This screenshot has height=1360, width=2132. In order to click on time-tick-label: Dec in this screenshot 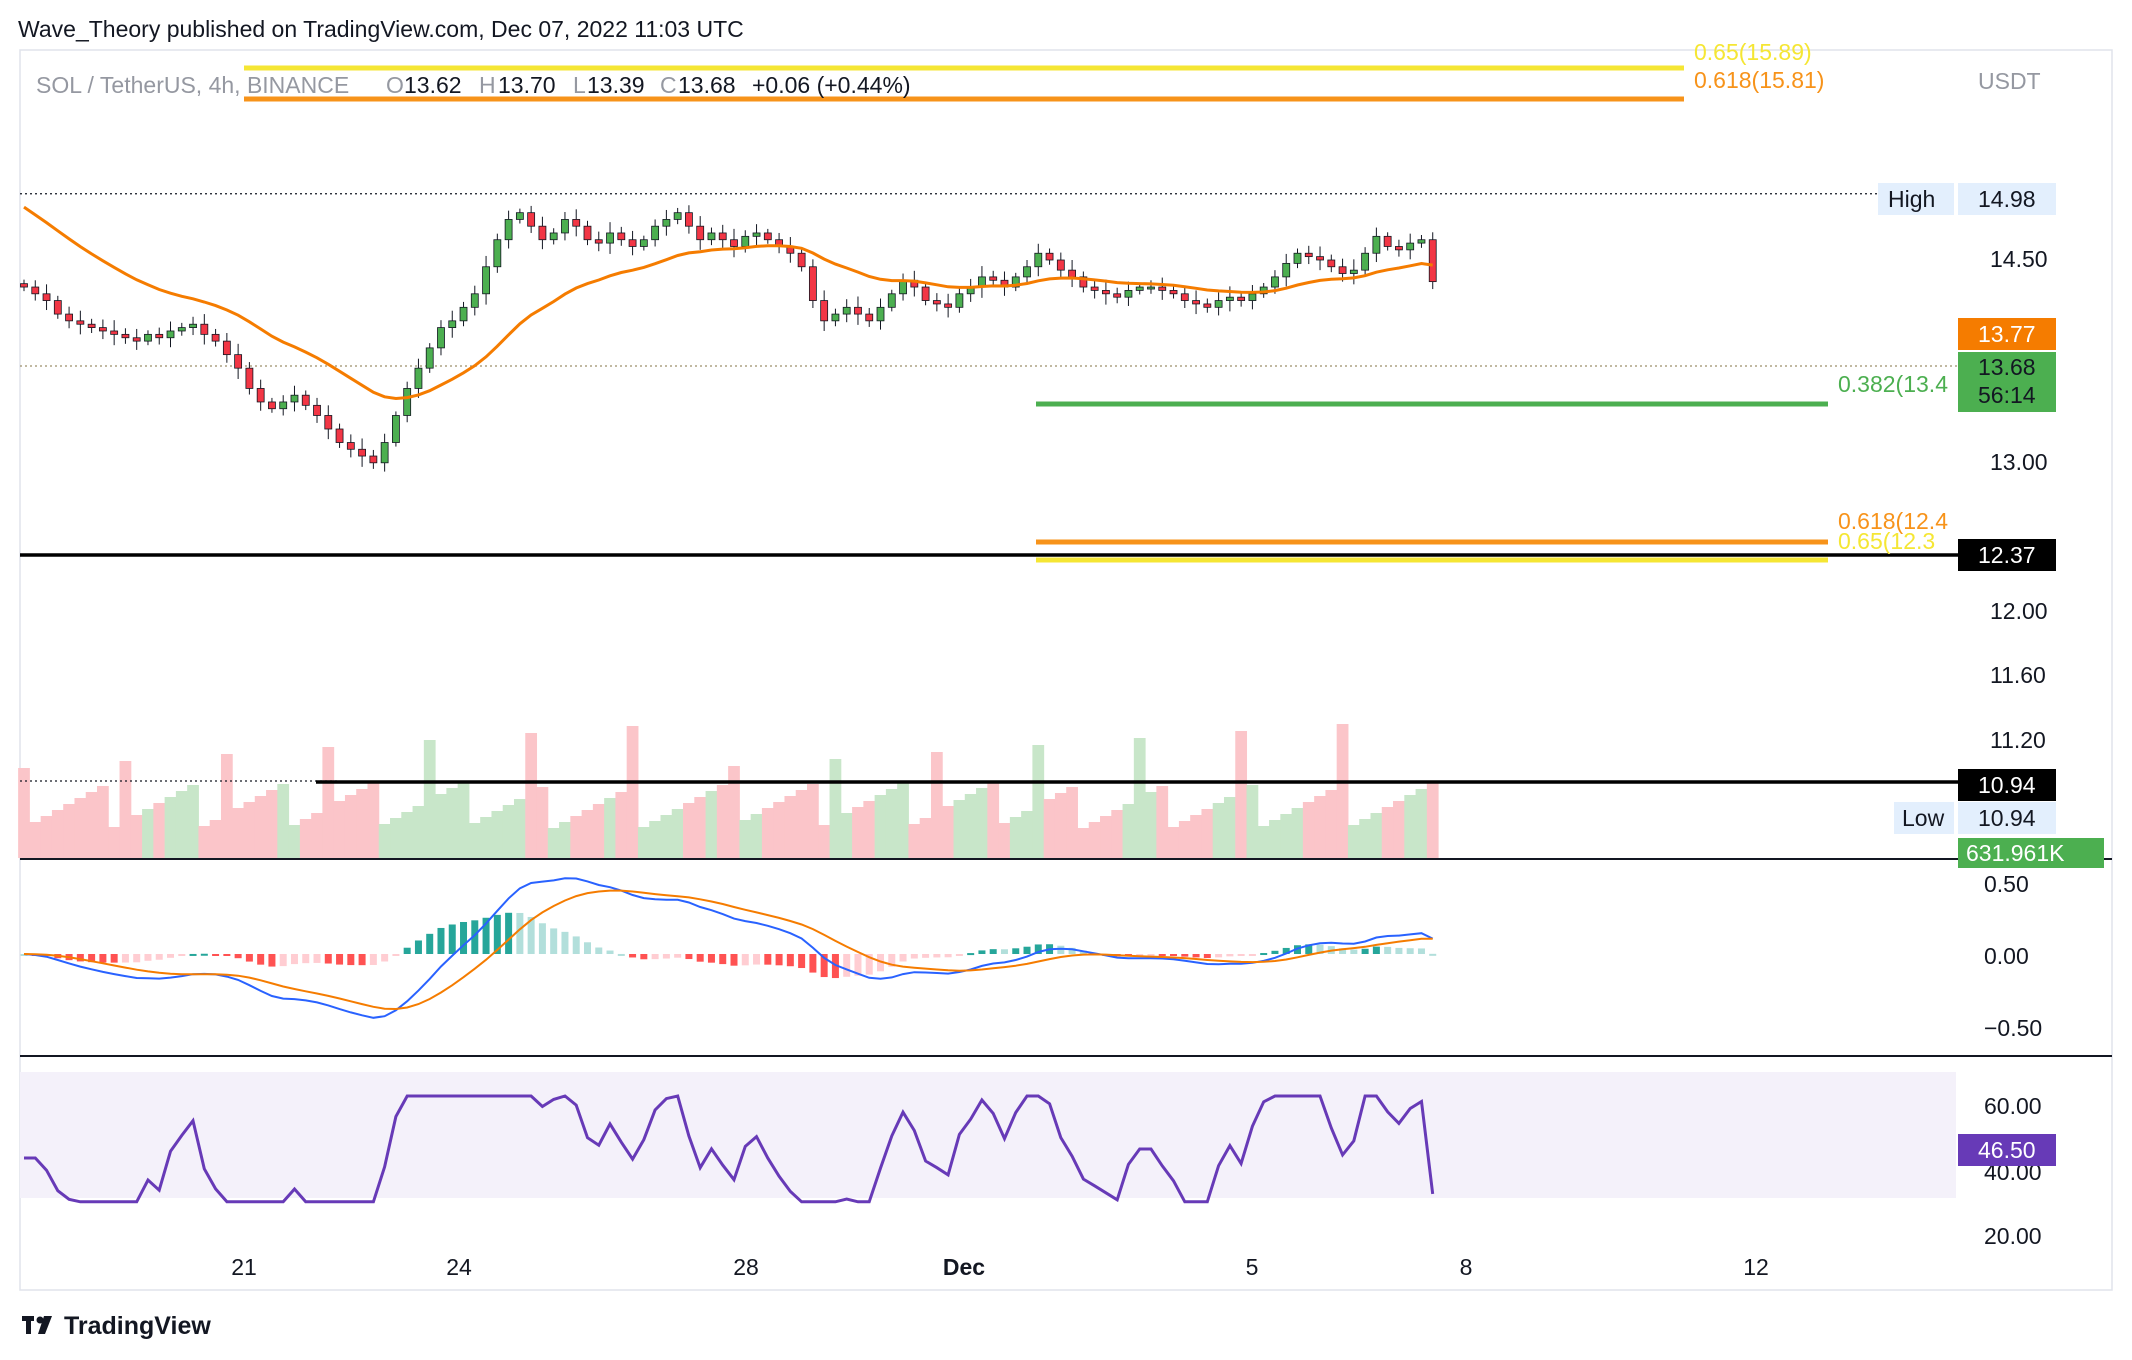, I will do `click(964, 1267)`.